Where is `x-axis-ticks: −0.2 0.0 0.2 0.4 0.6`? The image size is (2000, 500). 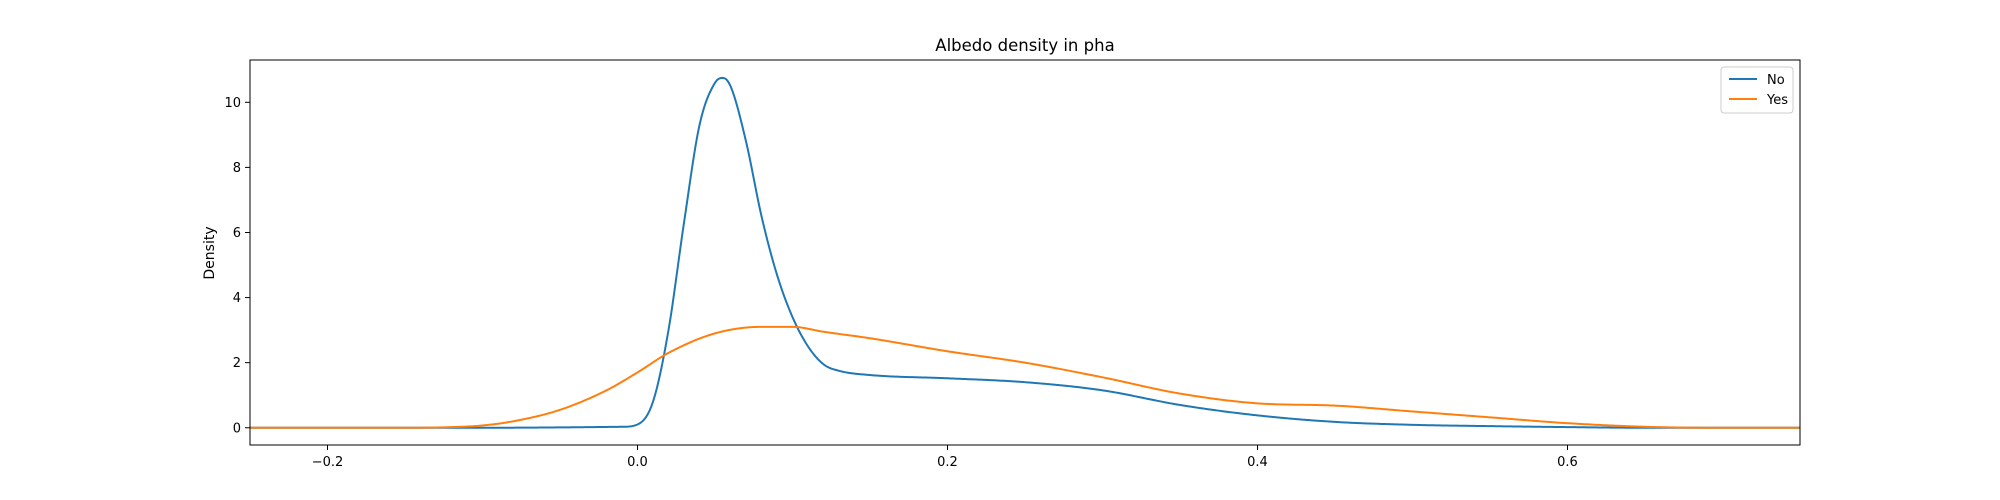
x-axis-ticks: −0.2 0.0 0.2 0.4 0.6 is located at coordinates (945, 457).